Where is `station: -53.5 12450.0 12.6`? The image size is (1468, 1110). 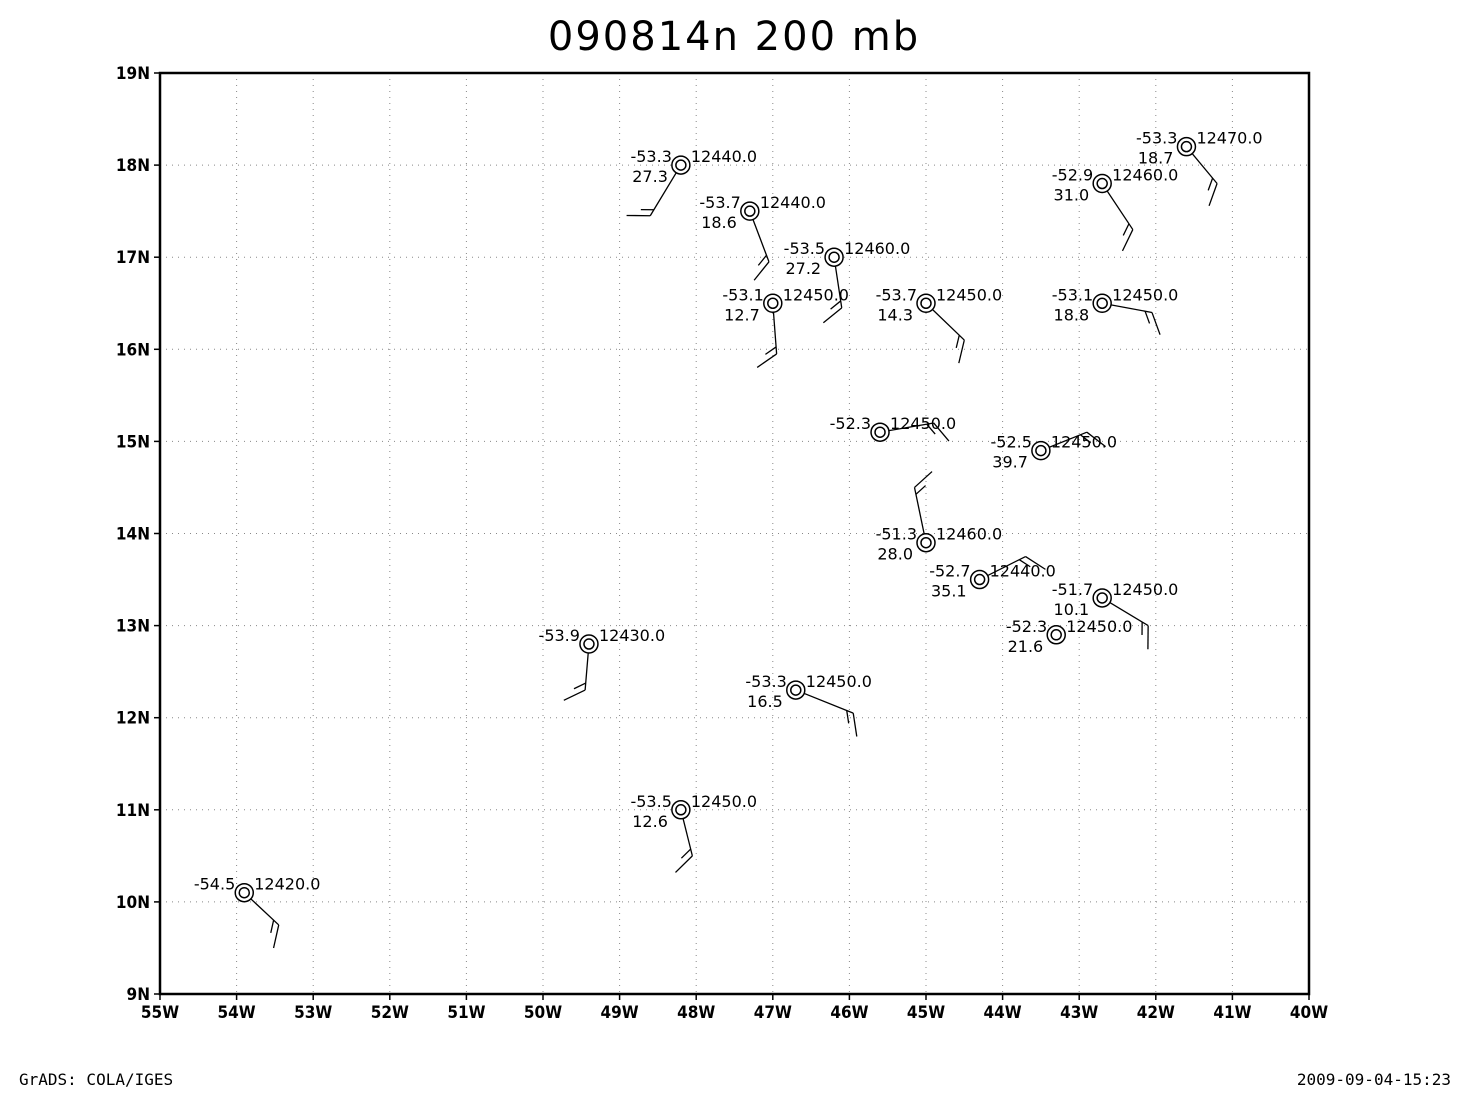 station: -53.5 12450.0 12.6 is located at coordinates (693, 811).